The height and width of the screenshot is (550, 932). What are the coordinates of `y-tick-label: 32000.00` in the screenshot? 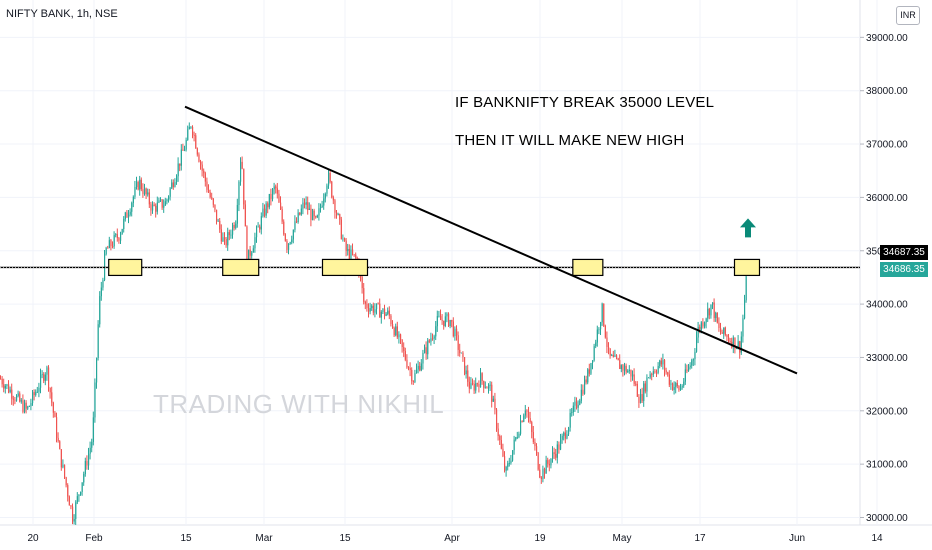 It's located at (887, 411).